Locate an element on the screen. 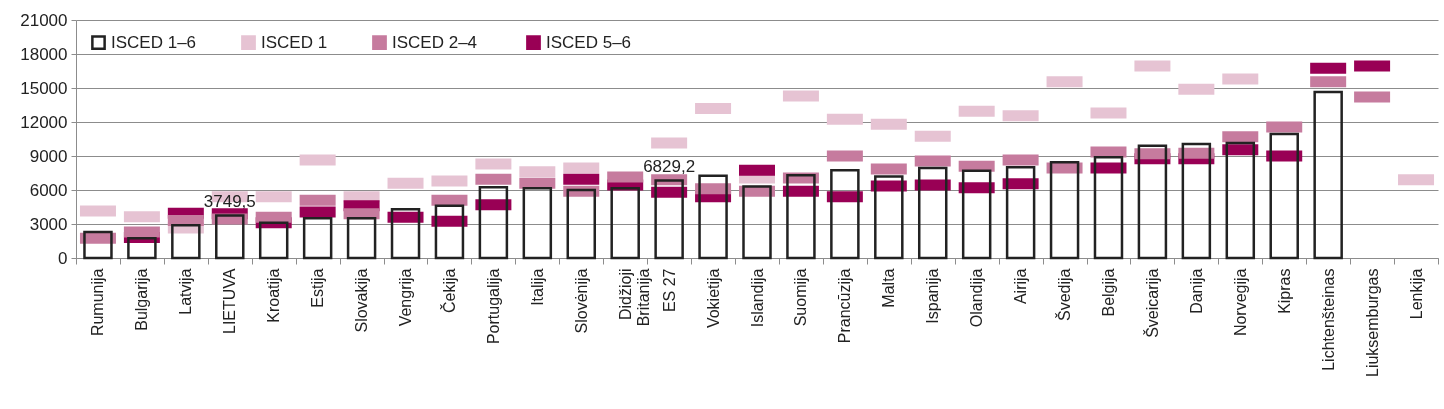 The image size is (1444, 409). x-tick-label: Bulgarija is located at coordinates (142, 299).